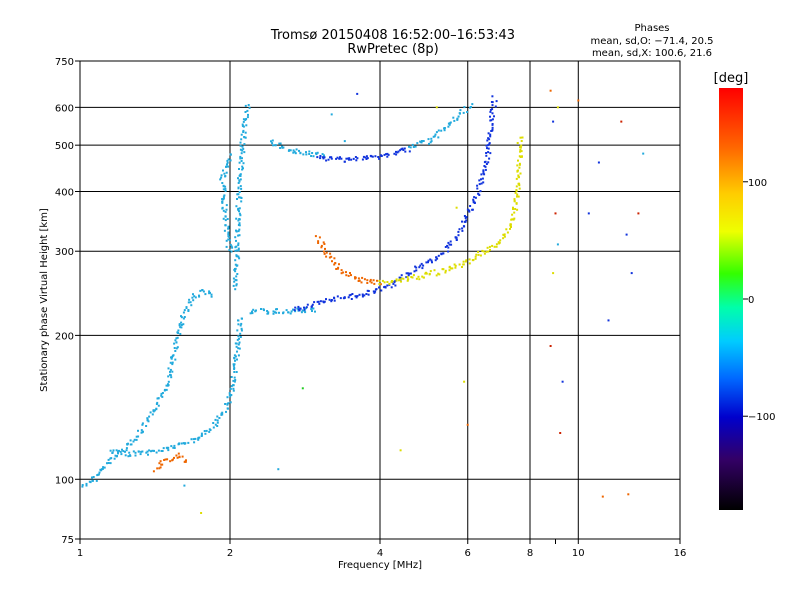 This screenshot has width=800, height=600. Describe the element at coordinates (392, 35) in the screenshot. I see `chart-title: Tromsø 20150408 16:52:00–16:53:43` at that location.